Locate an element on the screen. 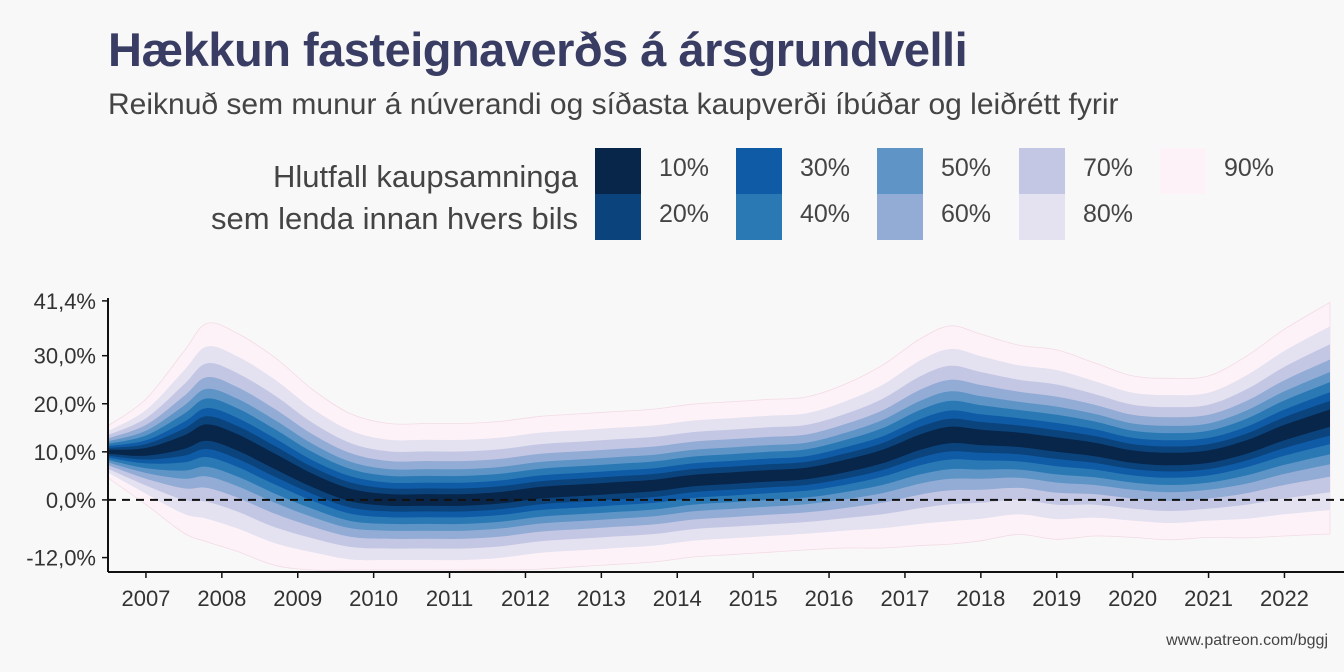 The width and height of the screenshot is (1344, 672). legend-label-80: 80% is located at coordinates (1108, 214).